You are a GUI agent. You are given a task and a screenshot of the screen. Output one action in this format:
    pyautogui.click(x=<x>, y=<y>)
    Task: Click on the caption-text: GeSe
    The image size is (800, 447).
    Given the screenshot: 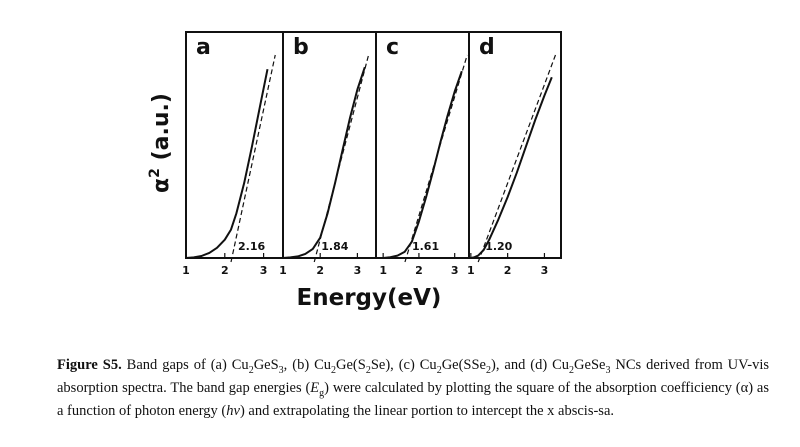 What is the action you would take?
    pyautogui.click(x=590, y=365)
    